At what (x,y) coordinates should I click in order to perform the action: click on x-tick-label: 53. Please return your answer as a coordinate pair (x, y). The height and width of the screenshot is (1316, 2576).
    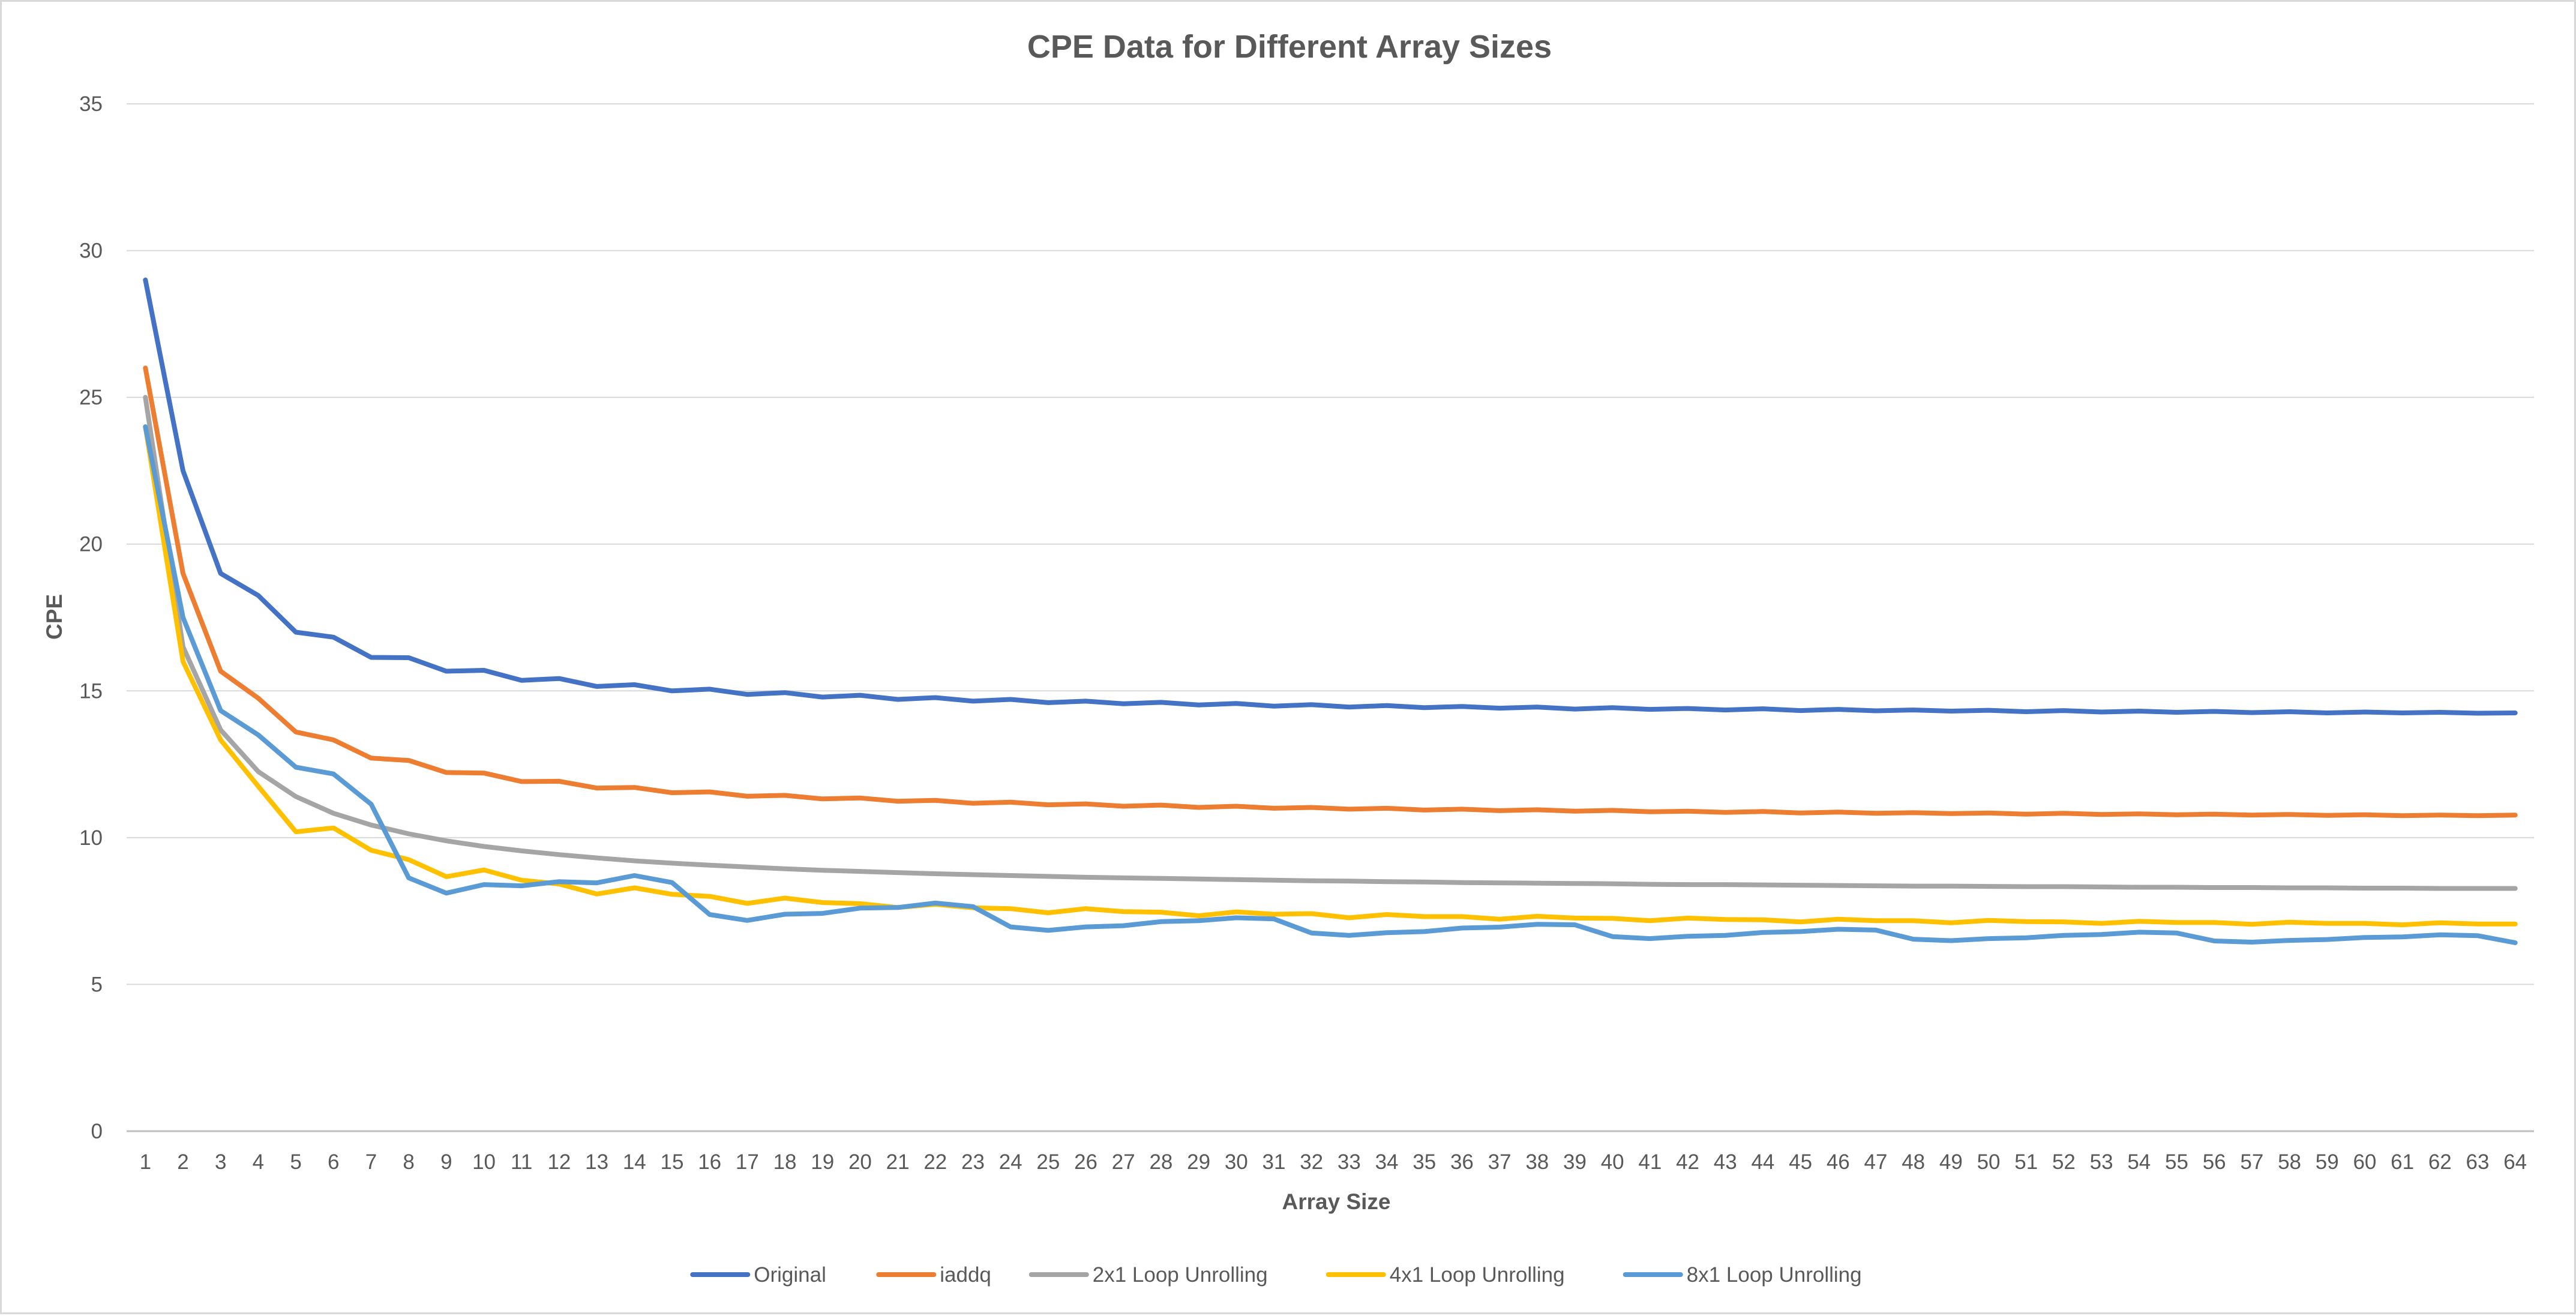
    Looking at the image, I should click on (2101, 1162).